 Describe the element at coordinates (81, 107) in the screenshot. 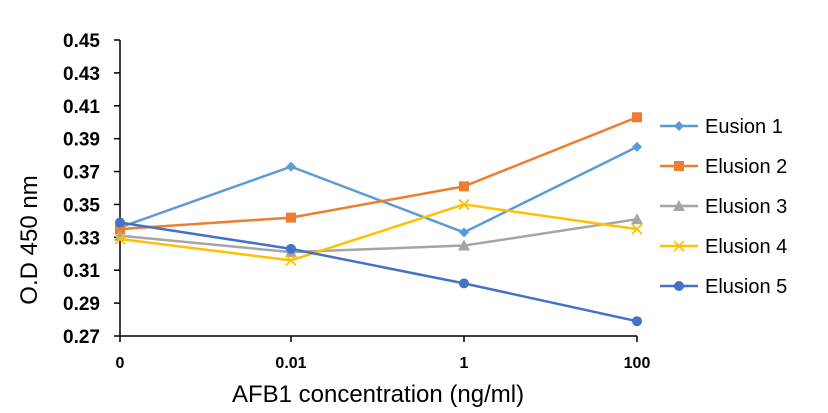

I see `y-tick-label: 0.41` at that location.